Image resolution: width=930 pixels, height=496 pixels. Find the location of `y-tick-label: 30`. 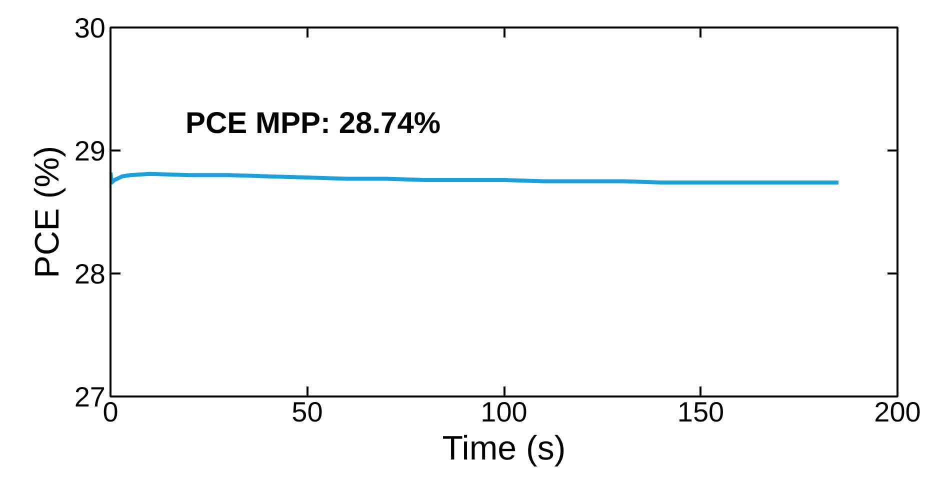

y-tick-label: 30 is located at coordinates (90, 28).